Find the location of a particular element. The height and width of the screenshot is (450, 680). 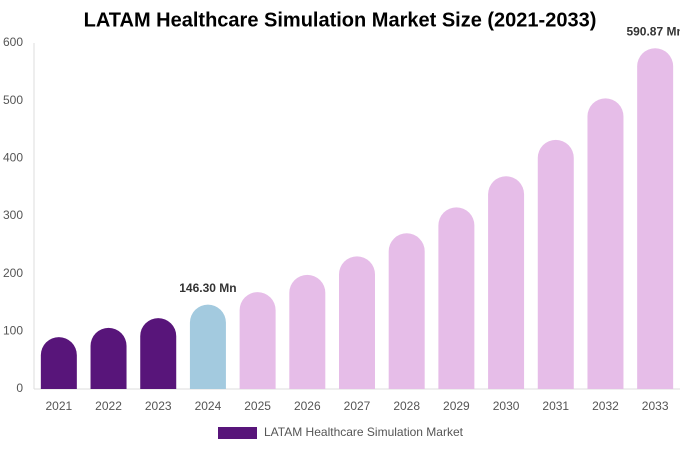

value-label: 590.87 Mn is located at coordinates (653, 31).